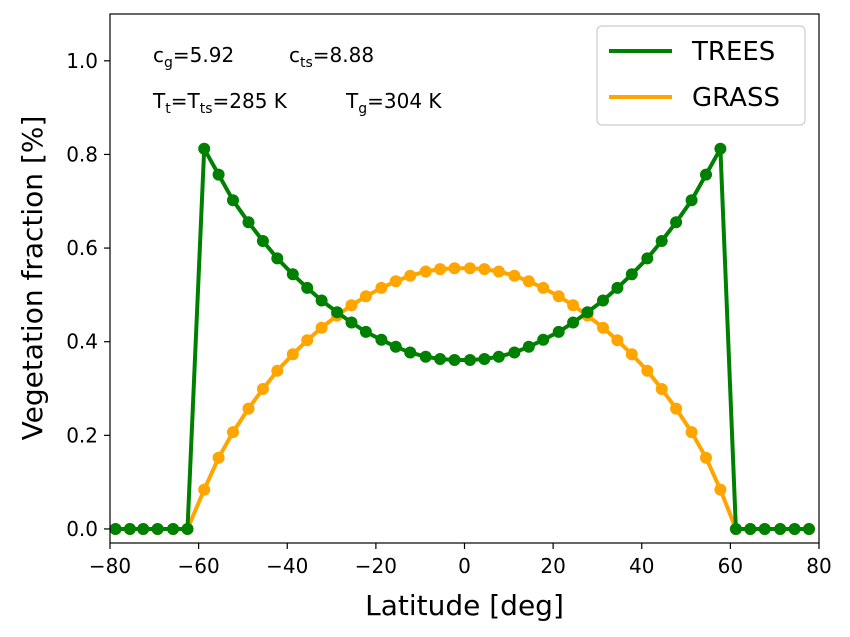 The height and width of the screenshot is (637, 850). Describe the element at coordinates (343, 55) in the screenshot. I see `annotation-cts-value: =8.88` at that location.